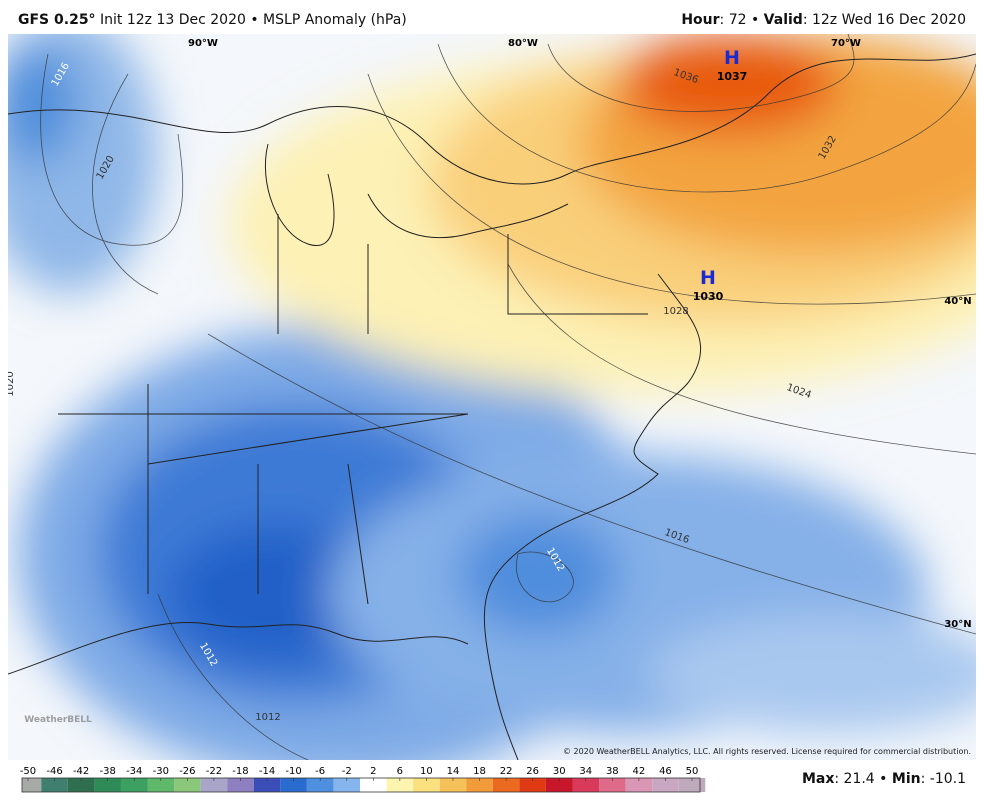 The height and width of the screenshot is (808, 984). What do you see at coordinates (426, 771) in the screenshot?
I see `colorbar-tick-label: 10` at bounding box center [426, 771].